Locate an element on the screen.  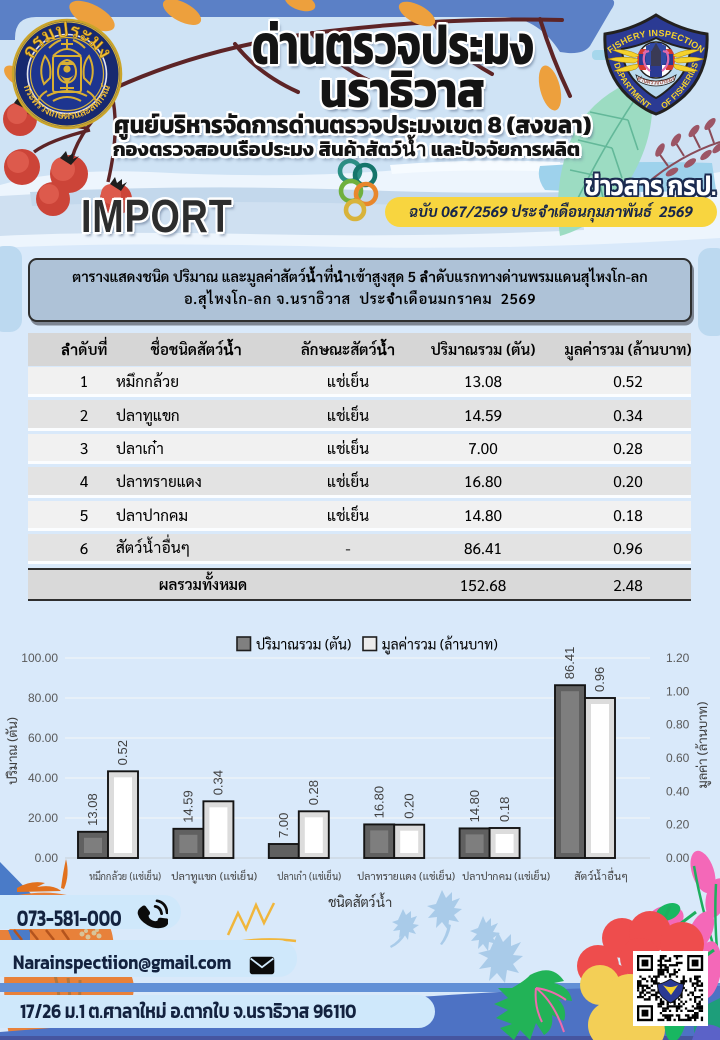
svg-text: ปลาทูแขก (แช่เย็น) is located at coordinates (214, 876).